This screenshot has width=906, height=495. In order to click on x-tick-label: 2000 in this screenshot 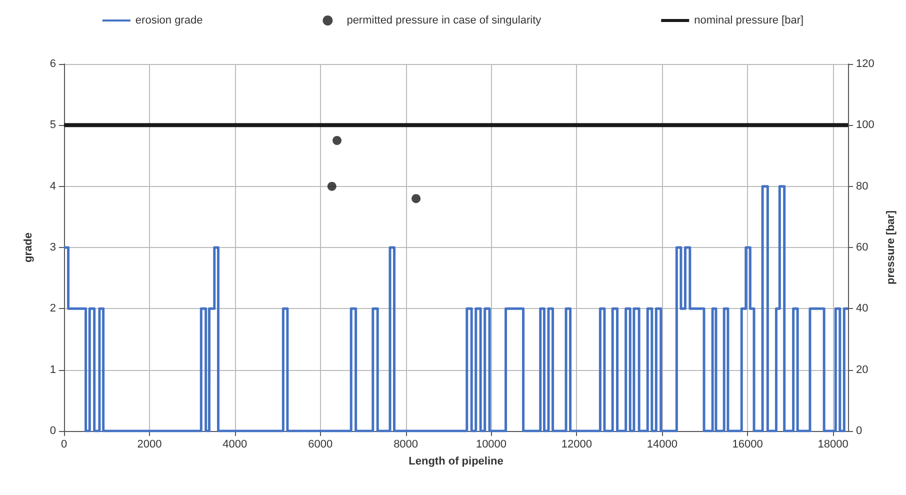, I will do `click(149, 444)`.